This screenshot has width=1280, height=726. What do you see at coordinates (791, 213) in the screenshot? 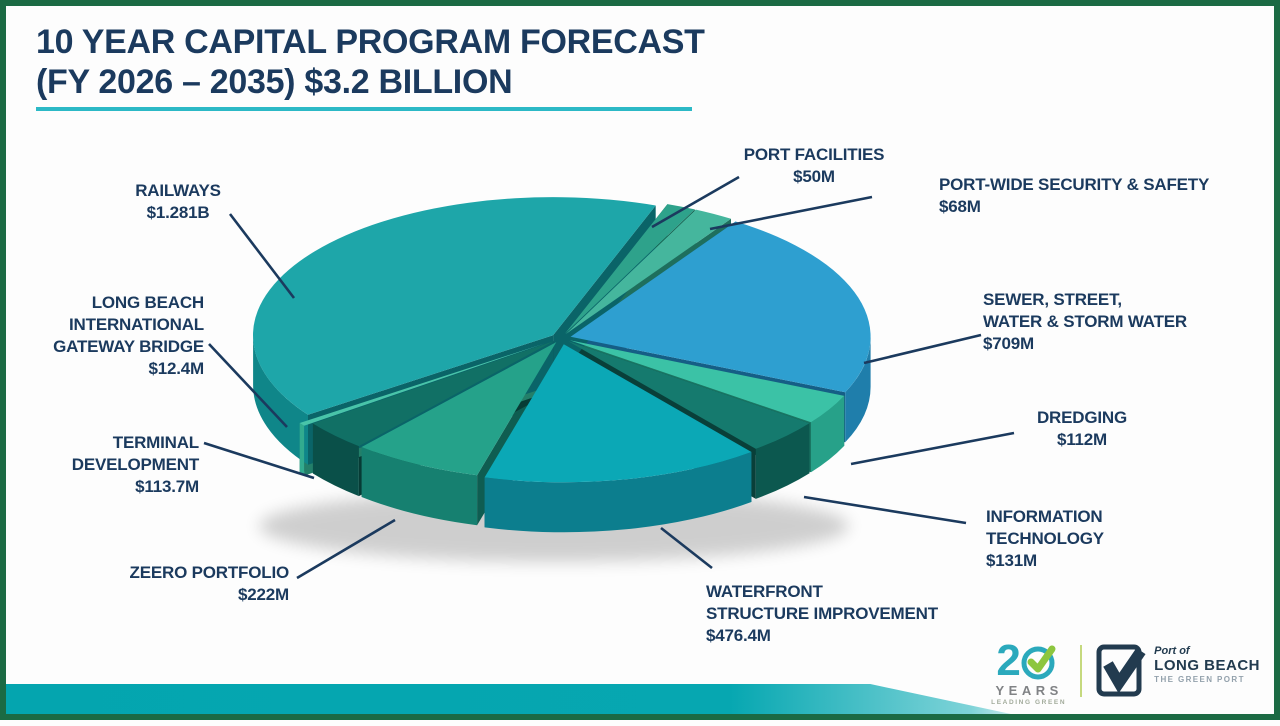
I see `leader-line-port-wide-security-safety` at bounding box center [791, 213].